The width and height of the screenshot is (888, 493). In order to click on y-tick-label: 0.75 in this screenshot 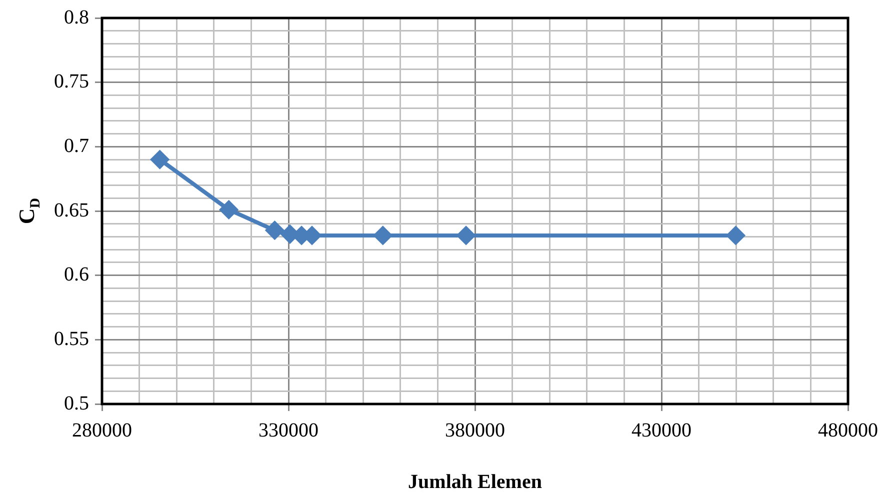, I will do `click(71, 81)`.